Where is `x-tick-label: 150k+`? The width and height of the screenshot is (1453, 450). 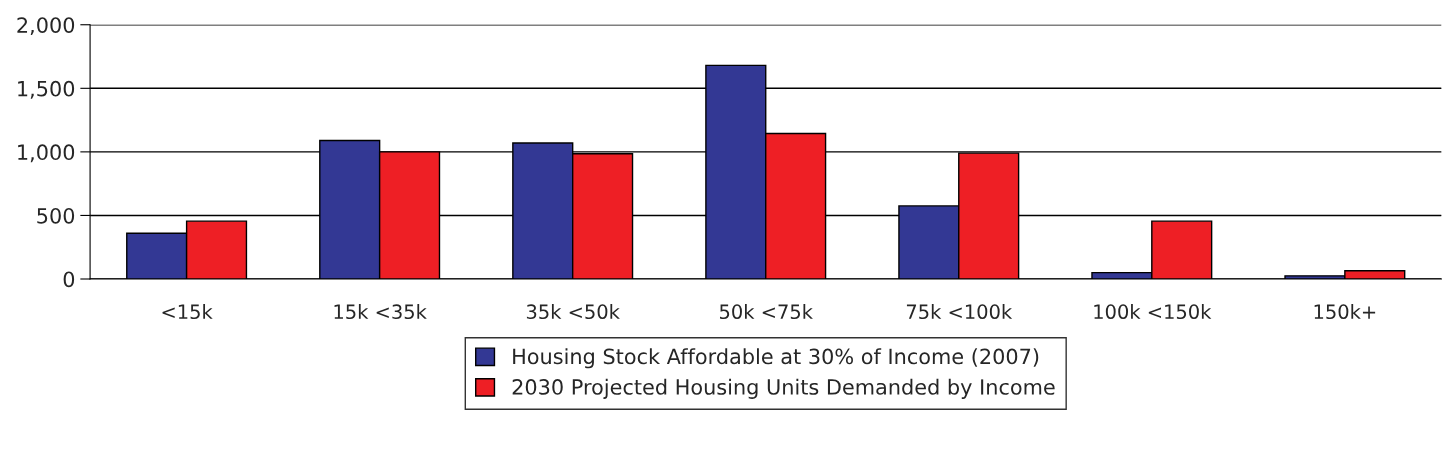 x-tick-label: 150k+ is located at coordinates (1345, 312).